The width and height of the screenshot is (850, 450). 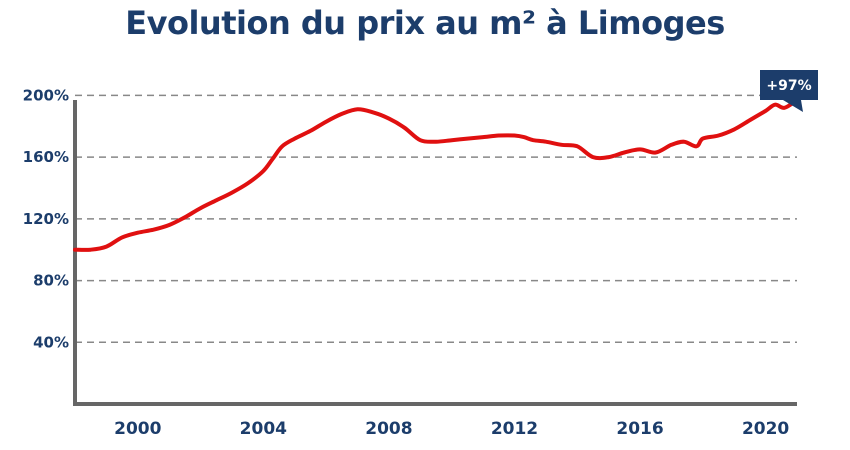 I want to click on y-tick-label: 160%, so click(x=46, y=157).